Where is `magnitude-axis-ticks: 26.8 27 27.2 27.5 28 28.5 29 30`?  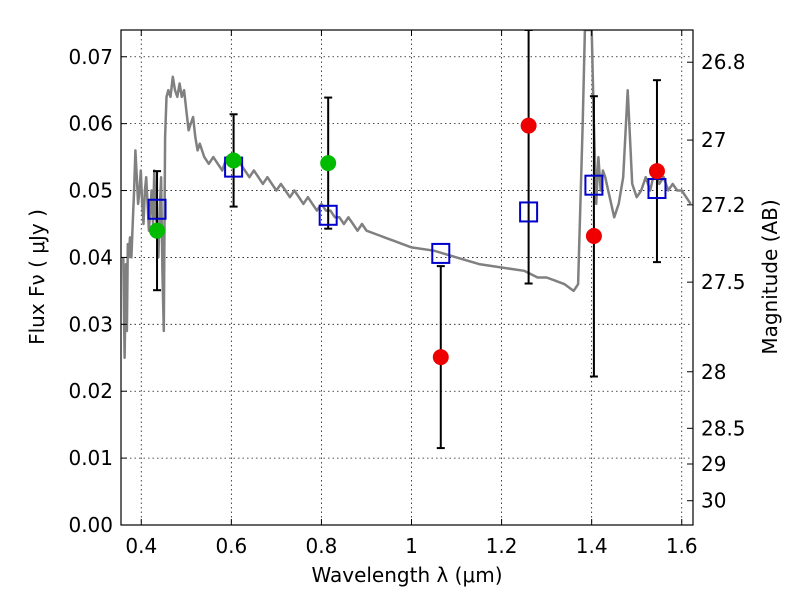
magnitude-axis-ticks: 26.8 27 27.2 27.5 28 28.5 29 30 is located at coordinates (716, 281).